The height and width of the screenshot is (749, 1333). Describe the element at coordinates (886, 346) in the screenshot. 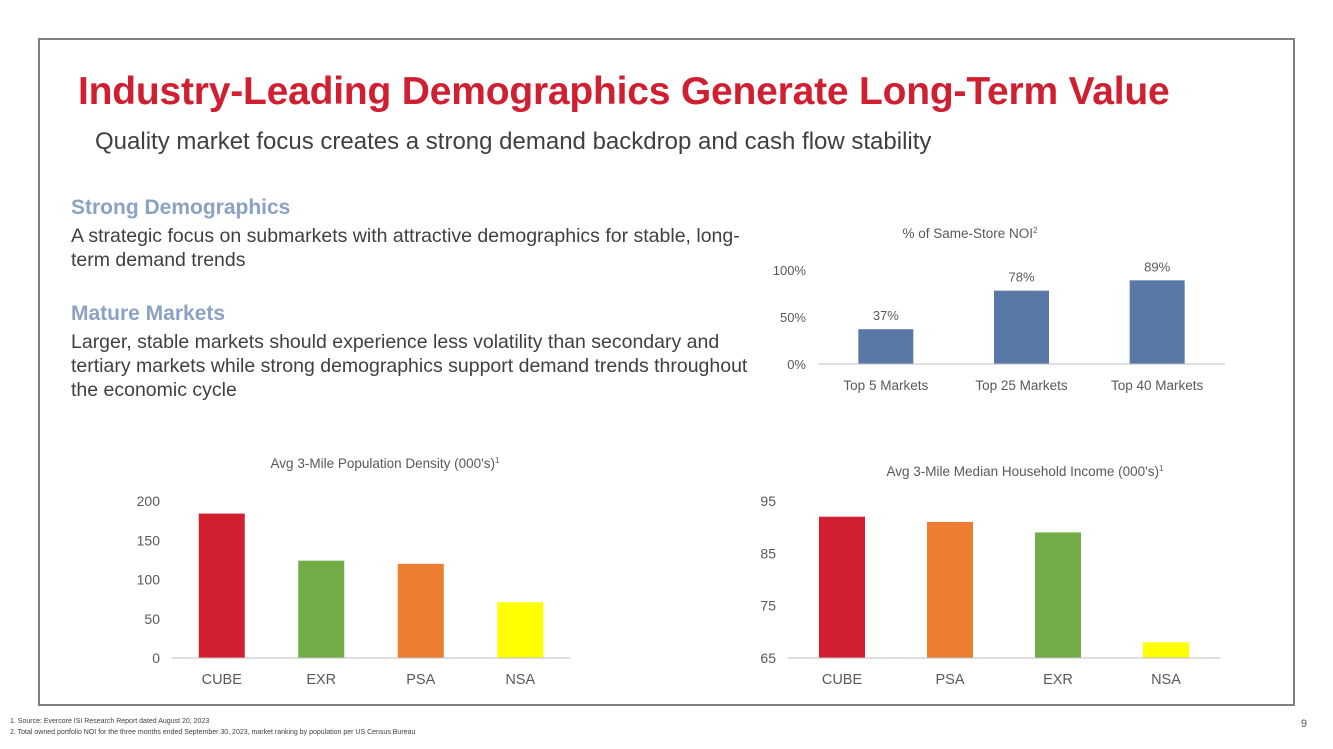

I see `noi-bar-top-5-markets` at that location.